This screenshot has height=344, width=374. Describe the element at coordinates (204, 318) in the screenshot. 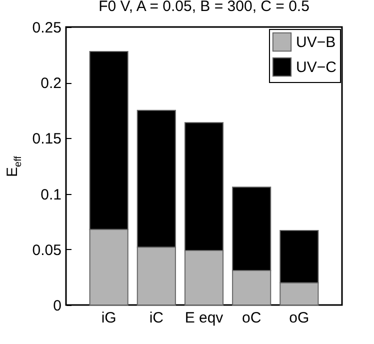

I see `x-tick-label: E eqv` at that location.